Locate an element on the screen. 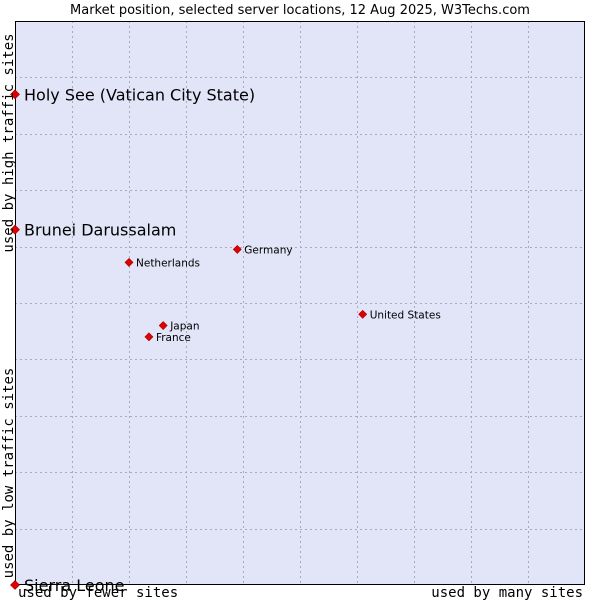 This screenshot has height=600, width=600. point-label-holy-see-vatican-city-state: Holy See (Vatican City State) is located at coordinates (139, 94).